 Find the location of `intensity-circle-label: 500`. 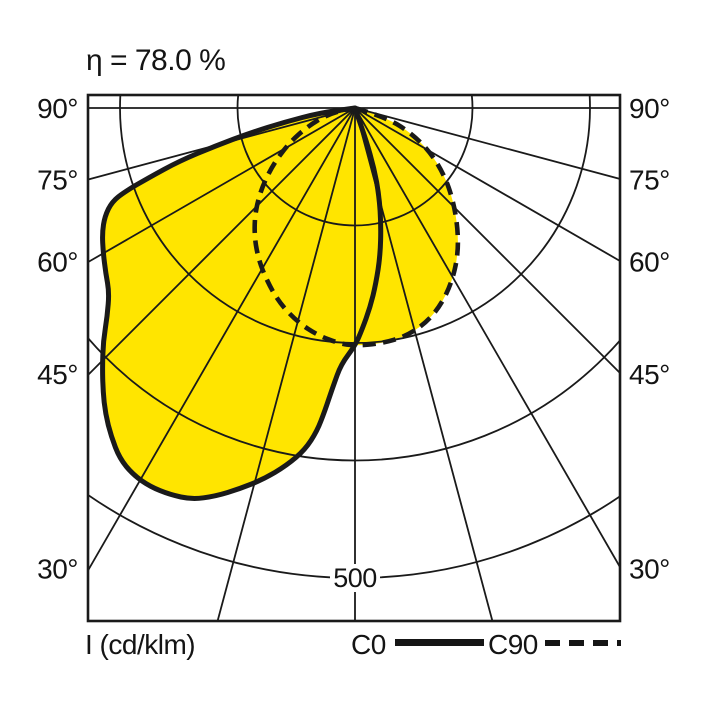

intensity-circle-label: 500 is located at coordinates (355, 578).